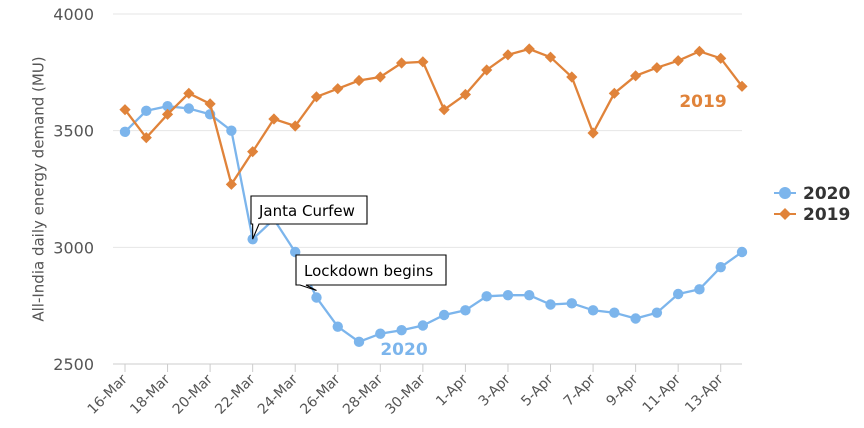  What do you see at coordinates (193, 394) in the screenshot?
I see `x-tick-label: 20-Mar` at bounding box center [193, 394].